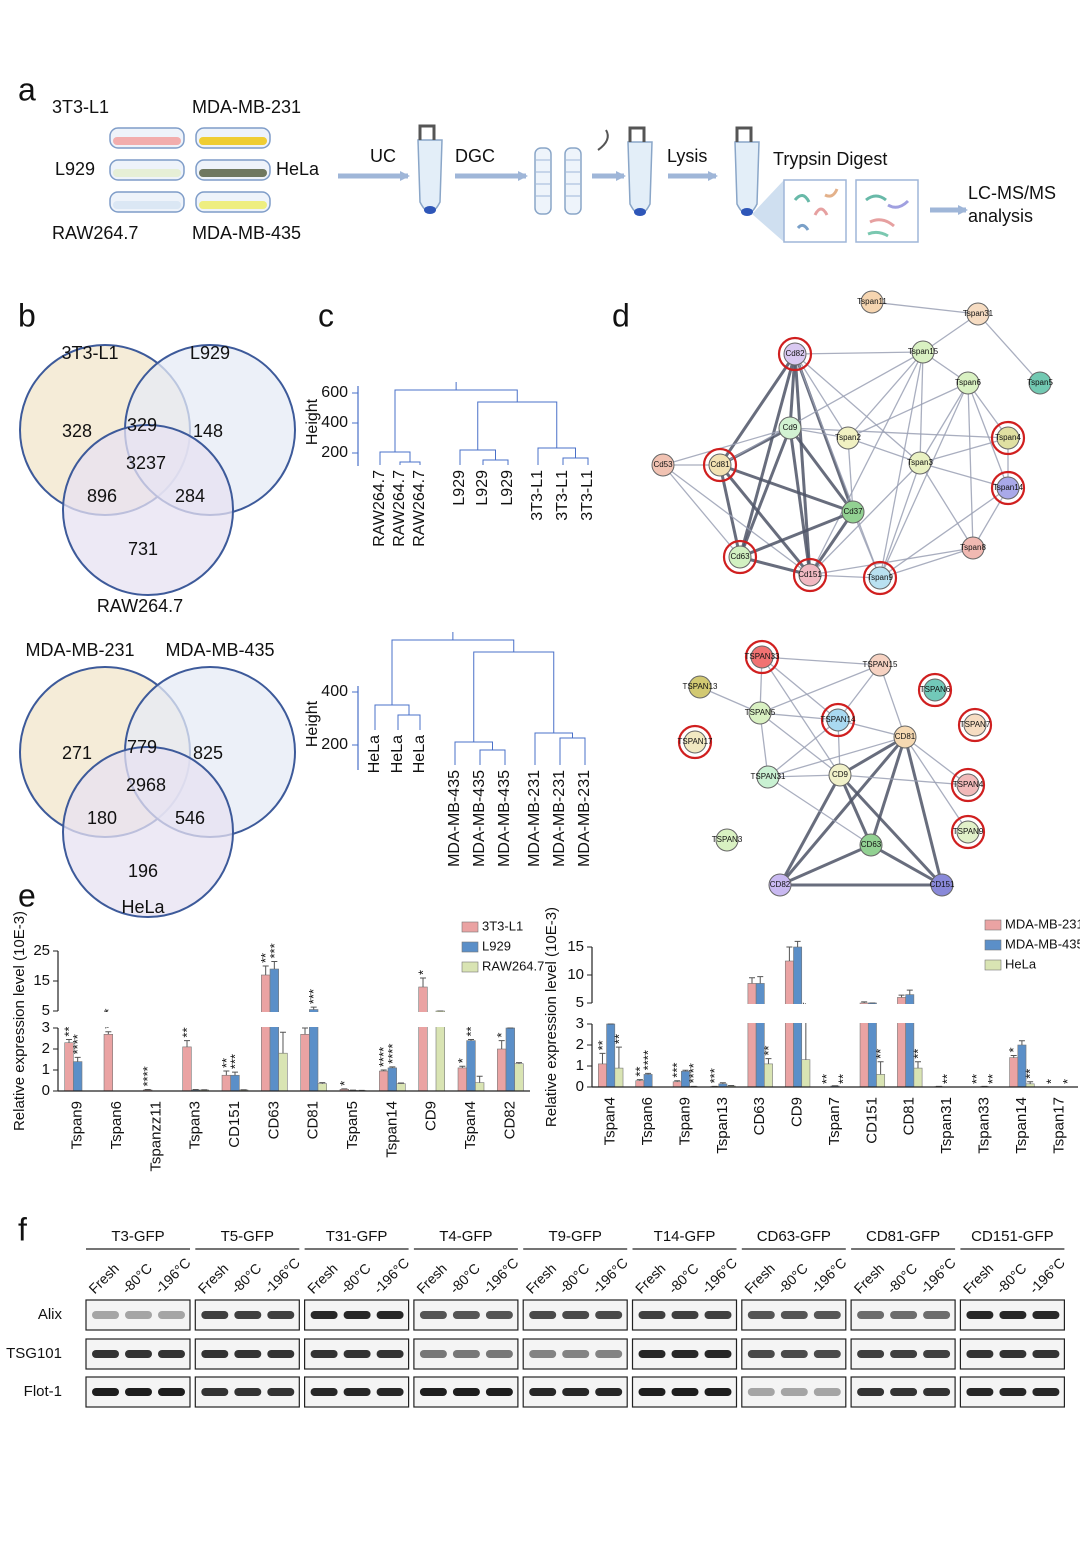  I want to click on y-tick-label: 400, so click(334, 691).